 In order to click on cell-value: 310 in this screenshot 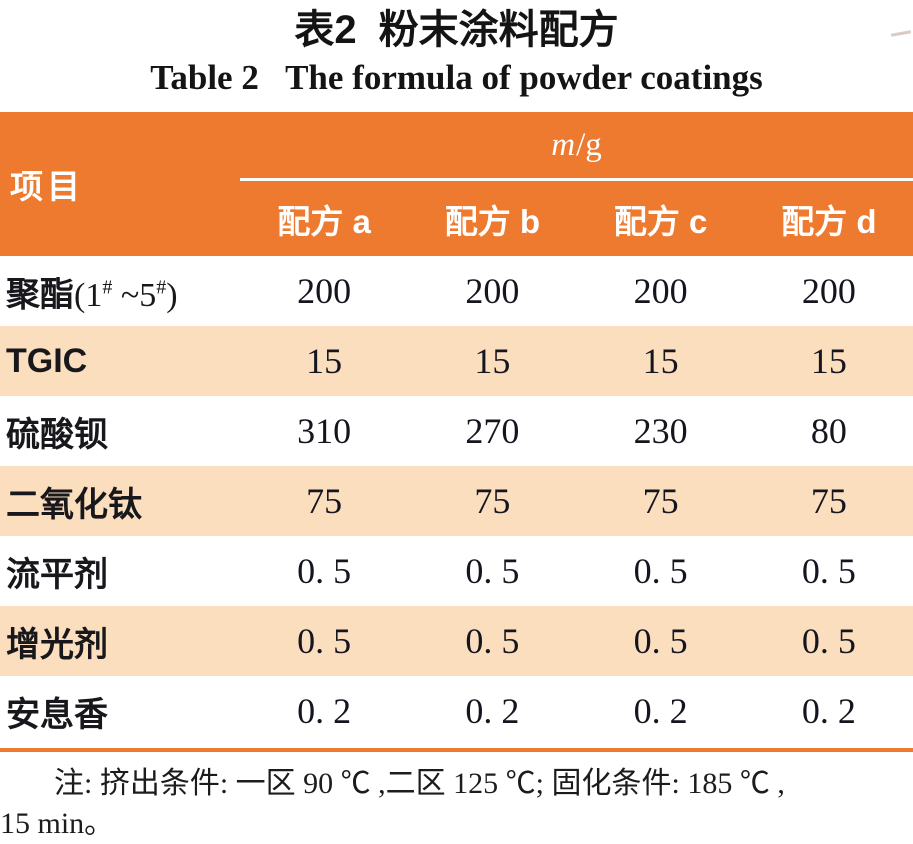, I will do `click(324, 431)`.